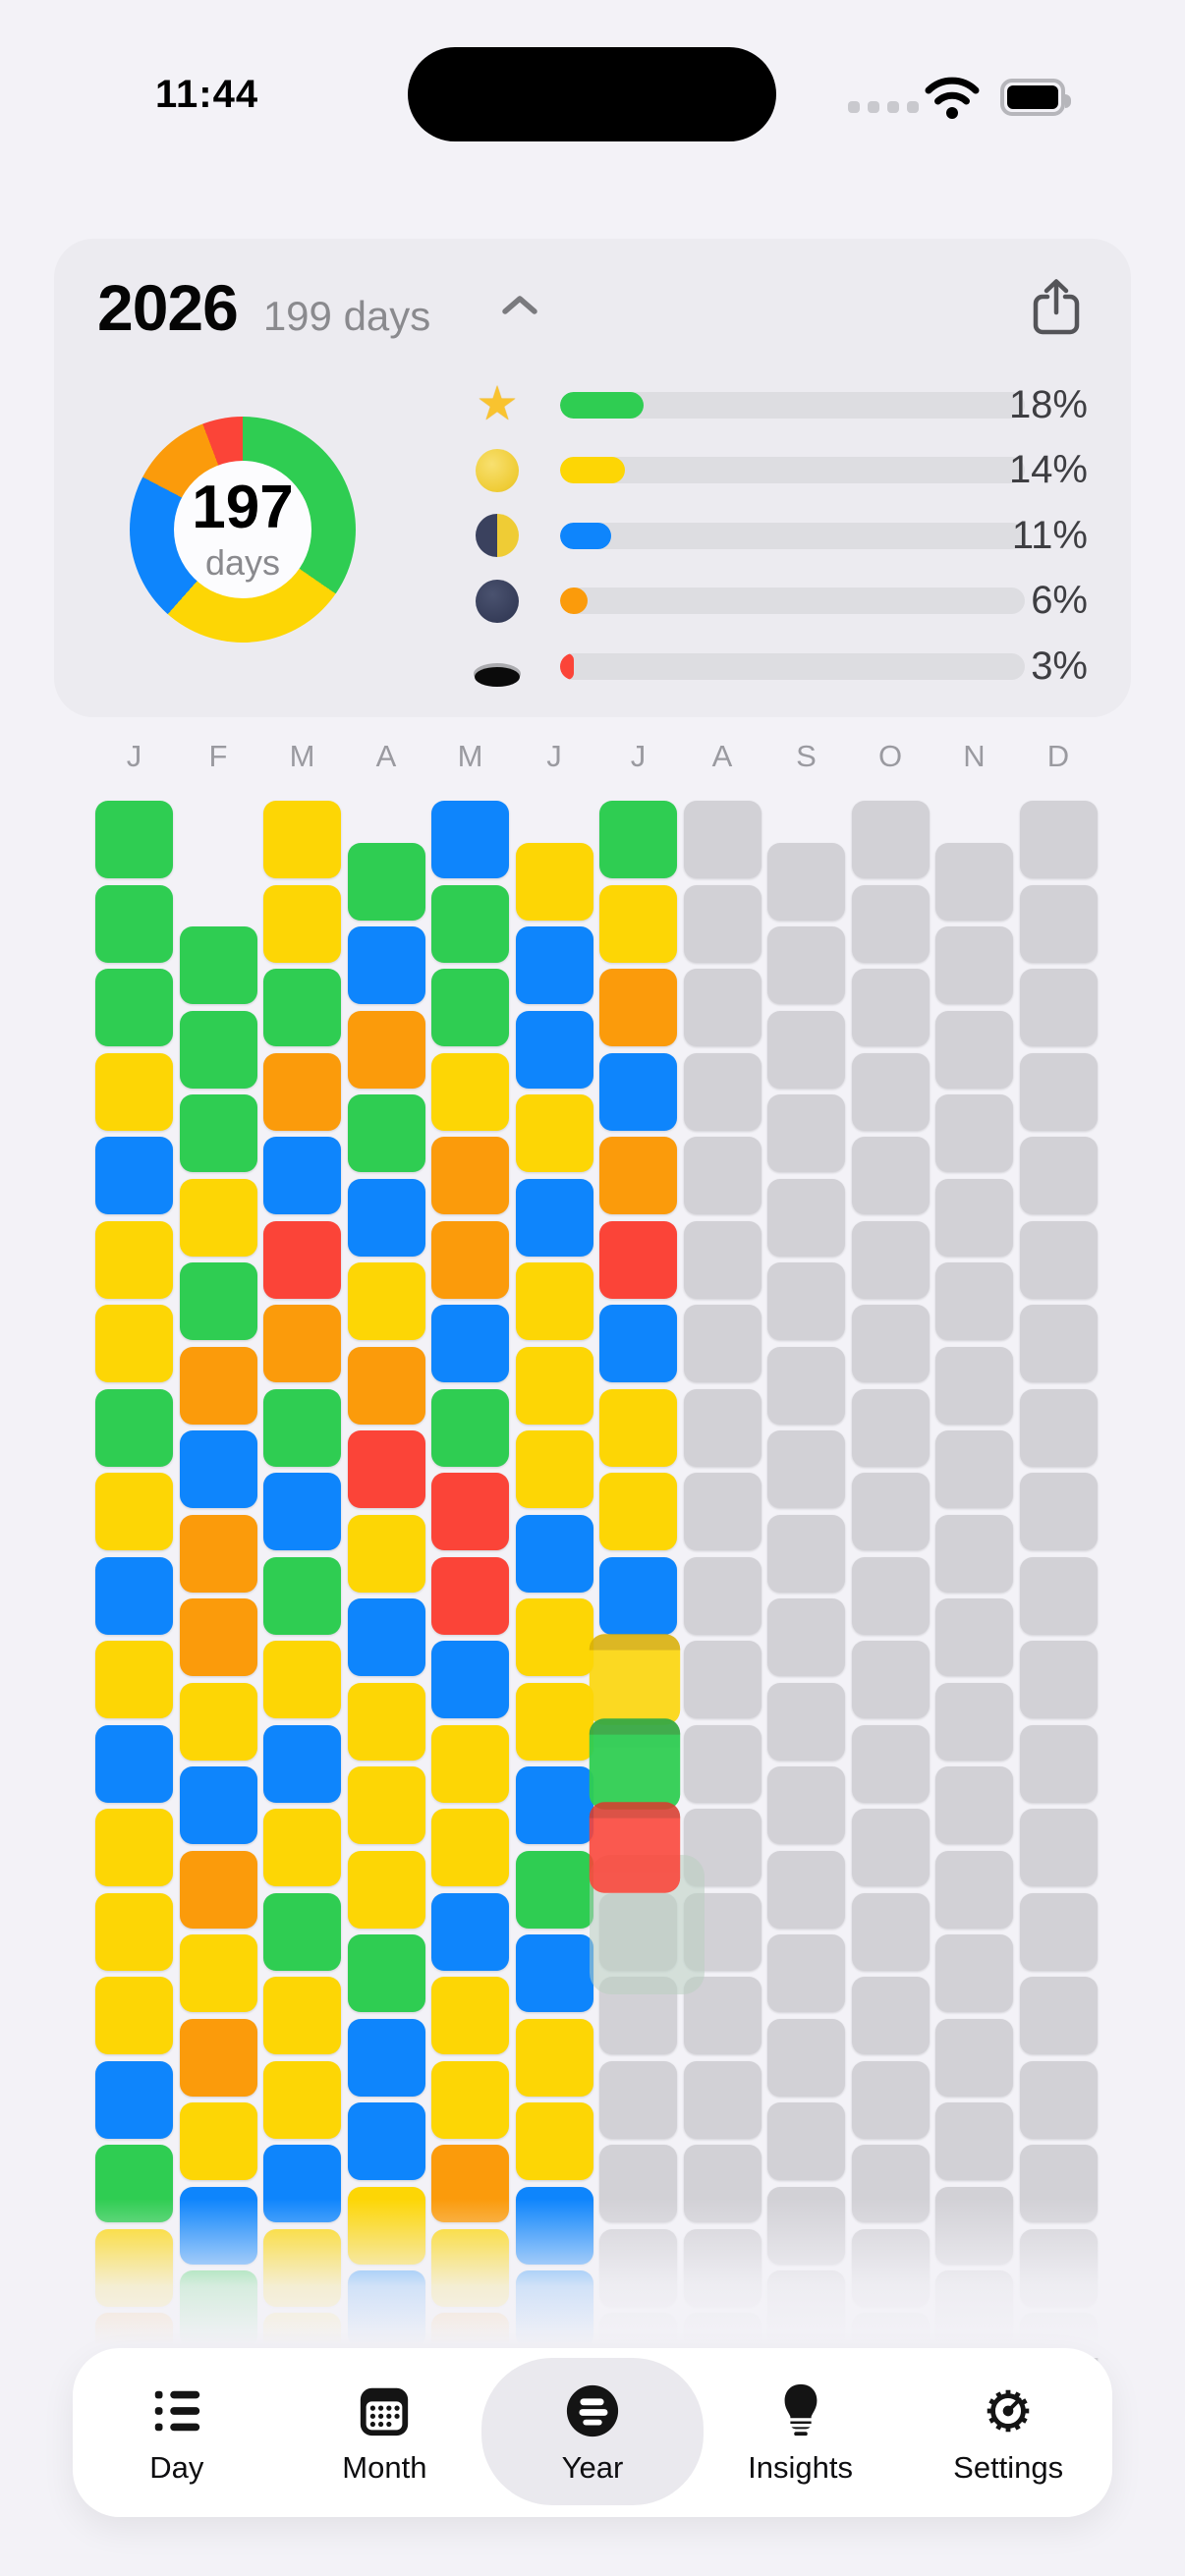 The image size is (1185, 2576). I want to click on tab-insights: Insights, so click(801, 2432).